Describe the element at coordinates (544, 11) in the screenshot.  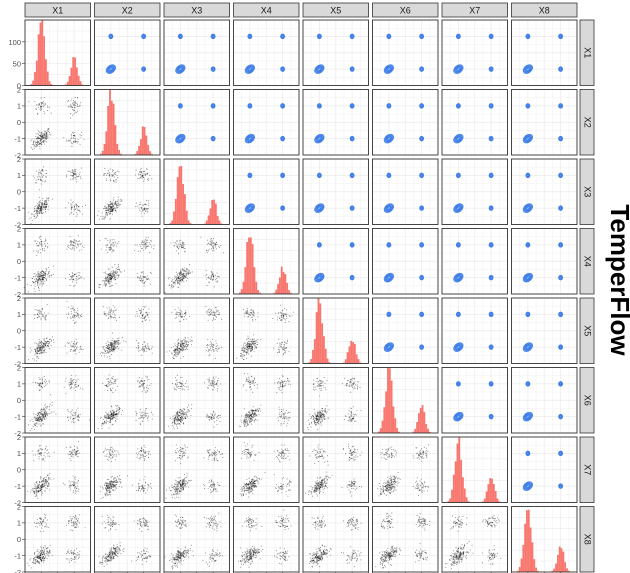
I see `col-strip-label-X8: X8` at that location.